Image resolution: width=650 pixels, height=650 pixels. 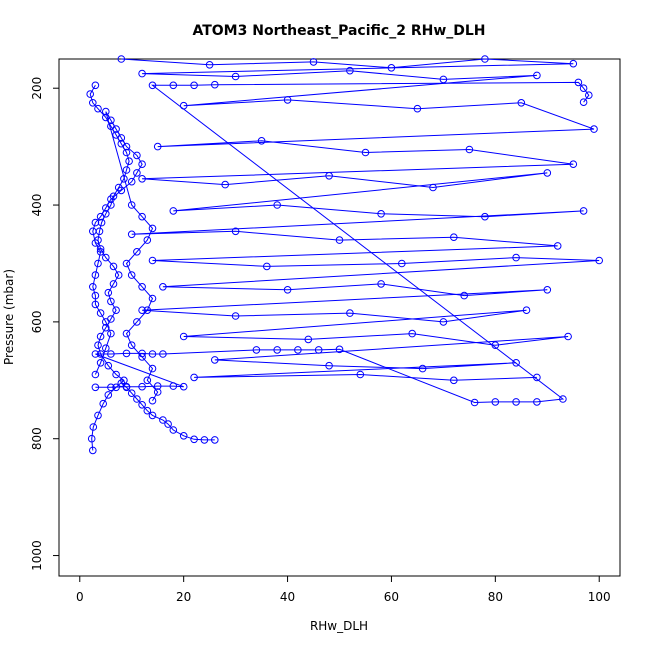 I want to click on y-tick-label: 600, so click(x=37, y=321).